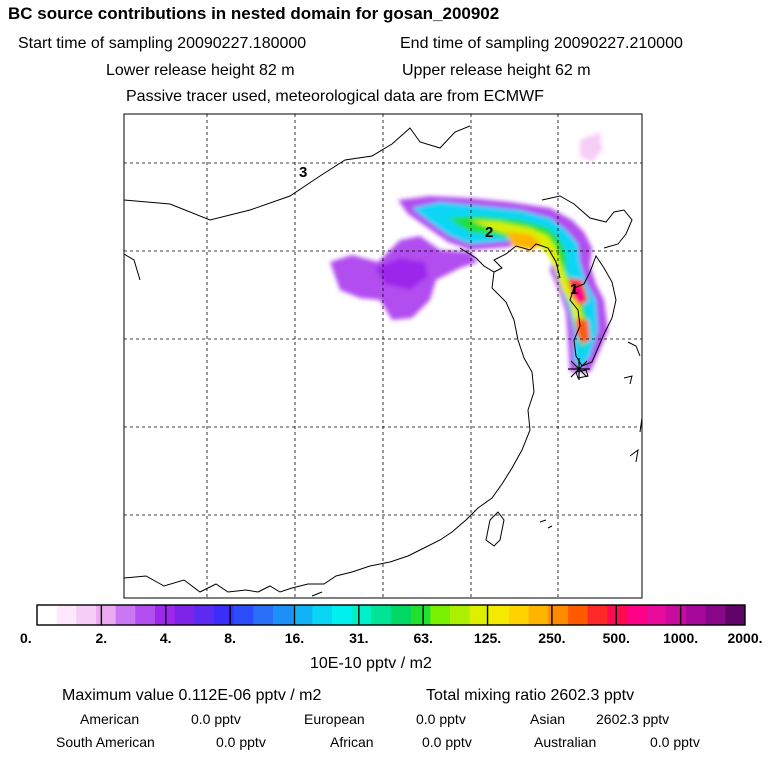 The width and height of the screenshot is (768, 768). Describe the element at coordinates (105, 742) in the screenshot. I see `south-american-label: South American` at that location.